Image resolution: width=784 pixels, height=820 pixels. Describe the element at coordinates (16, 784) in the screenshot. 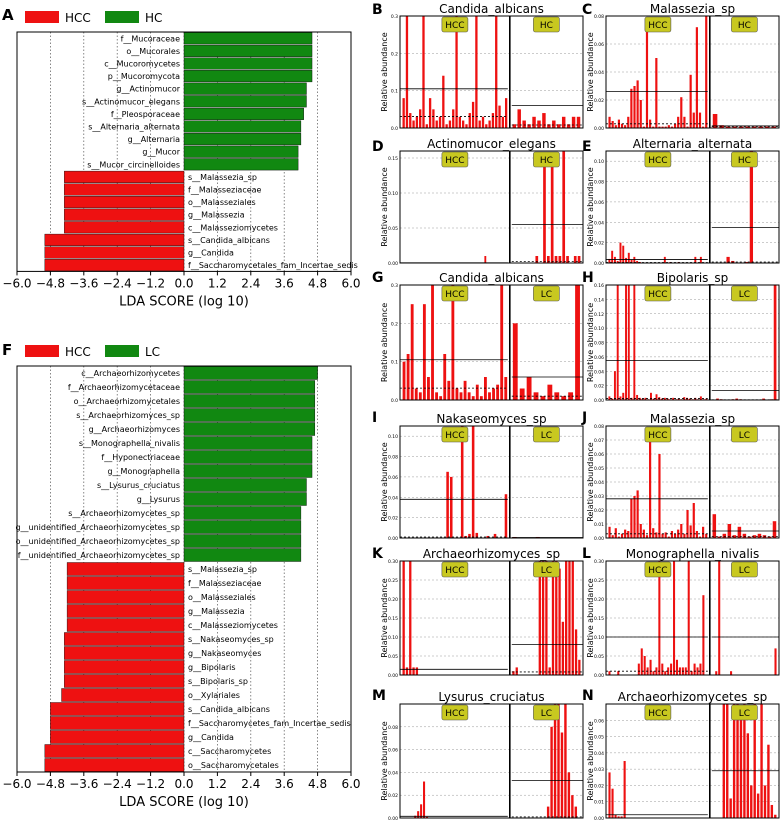

I see `x-tick-label: −6.0` at that location.